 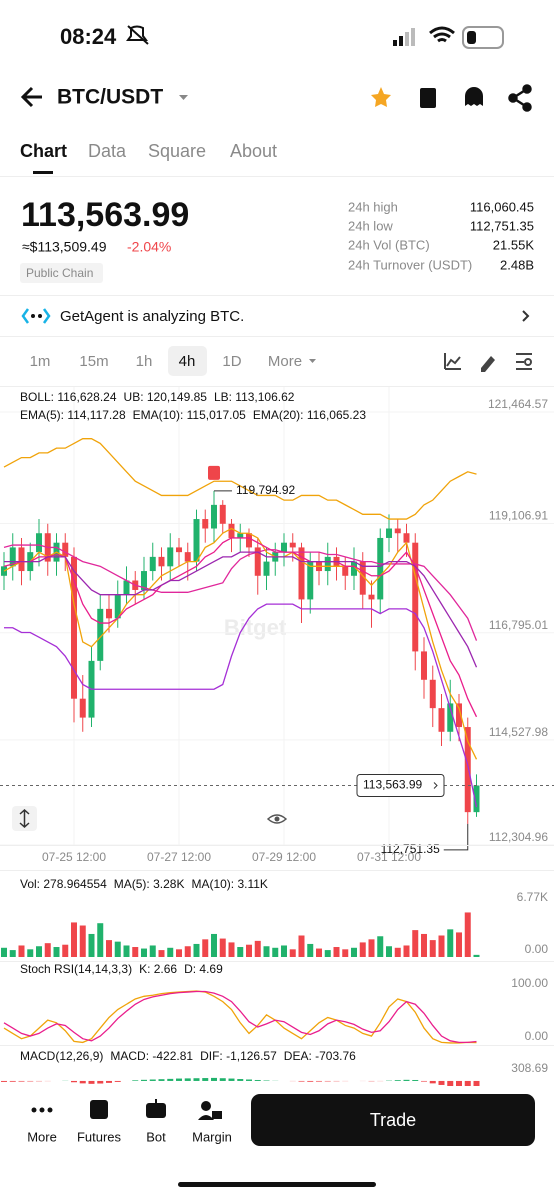 I want to click on interval: 4h, so click(x=187, y=361).